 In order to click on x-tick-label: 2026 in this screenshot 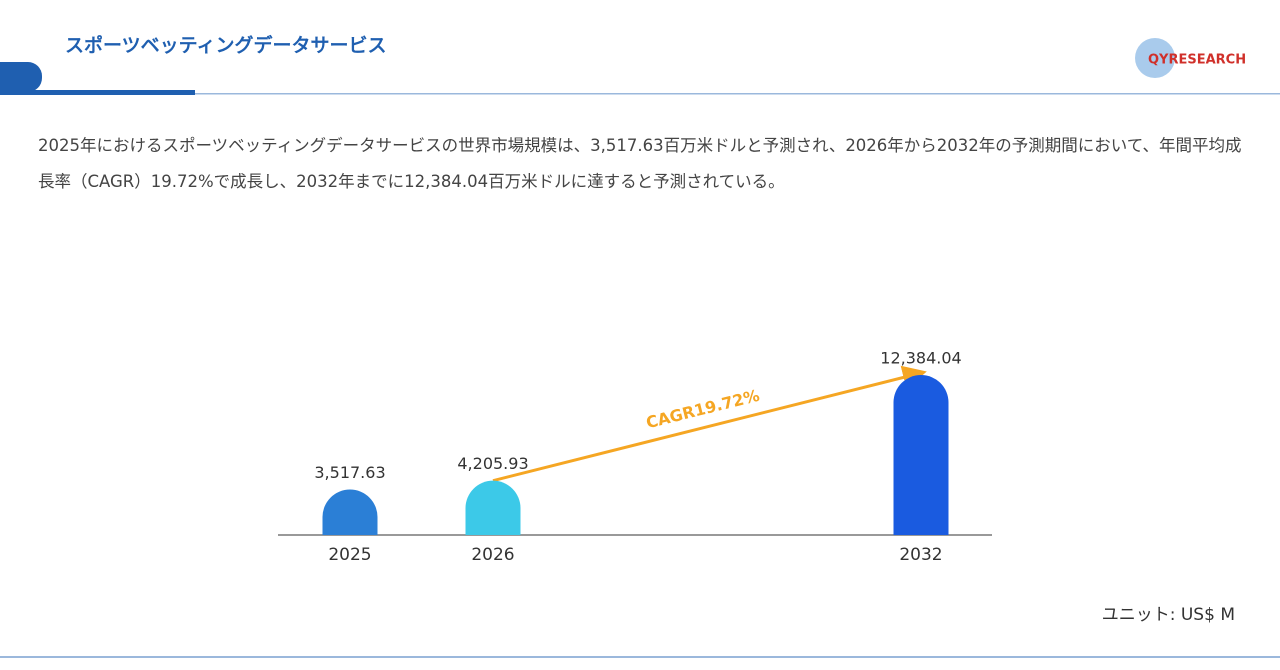, I will do `click(492, 555)`.